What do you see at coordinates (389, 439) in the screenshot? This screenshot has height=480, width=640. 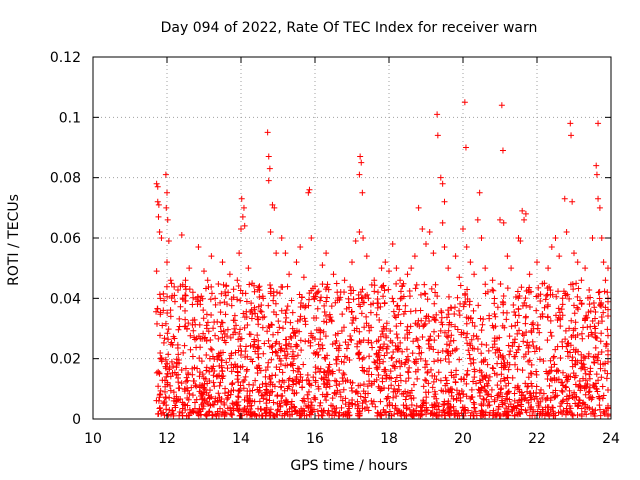 I see `x-tick-label: 18` at bounding box center [389, 439].